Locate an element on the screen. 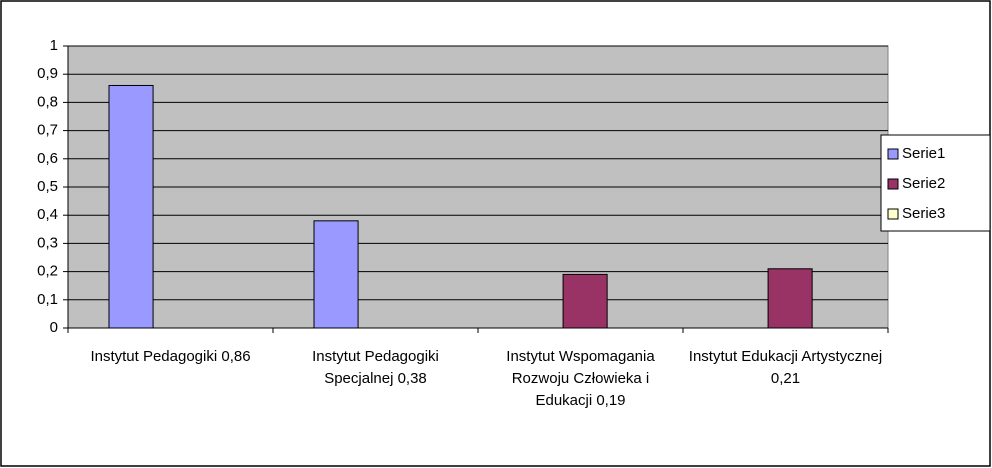 The height and width of the screenshot is (468, 992). y-tick-label: 0,9 is located at coordinates (47, 73).